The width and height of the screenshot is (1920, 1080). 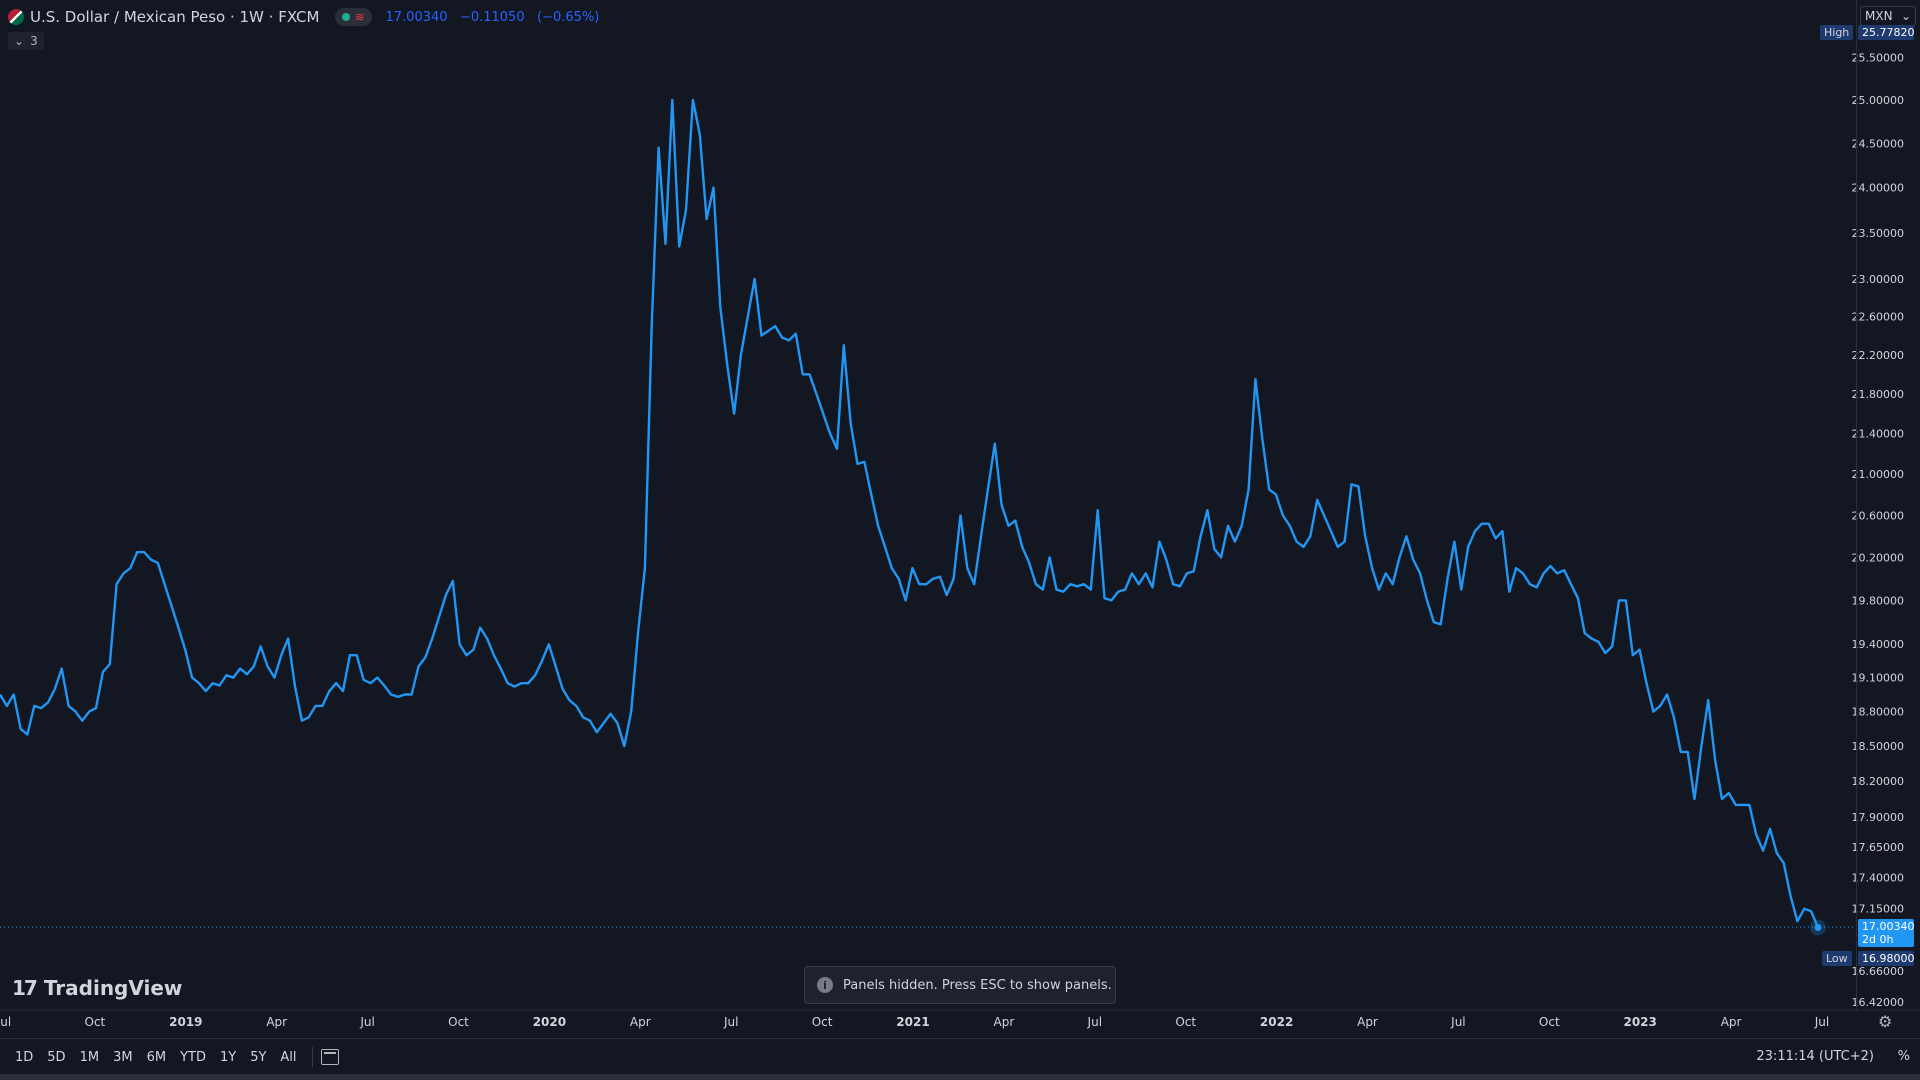 What do you see at coordinates (1878, 909) in the screenshot?
I see `y-tick-label: 17.15000` at bounding box center [1878, 909].